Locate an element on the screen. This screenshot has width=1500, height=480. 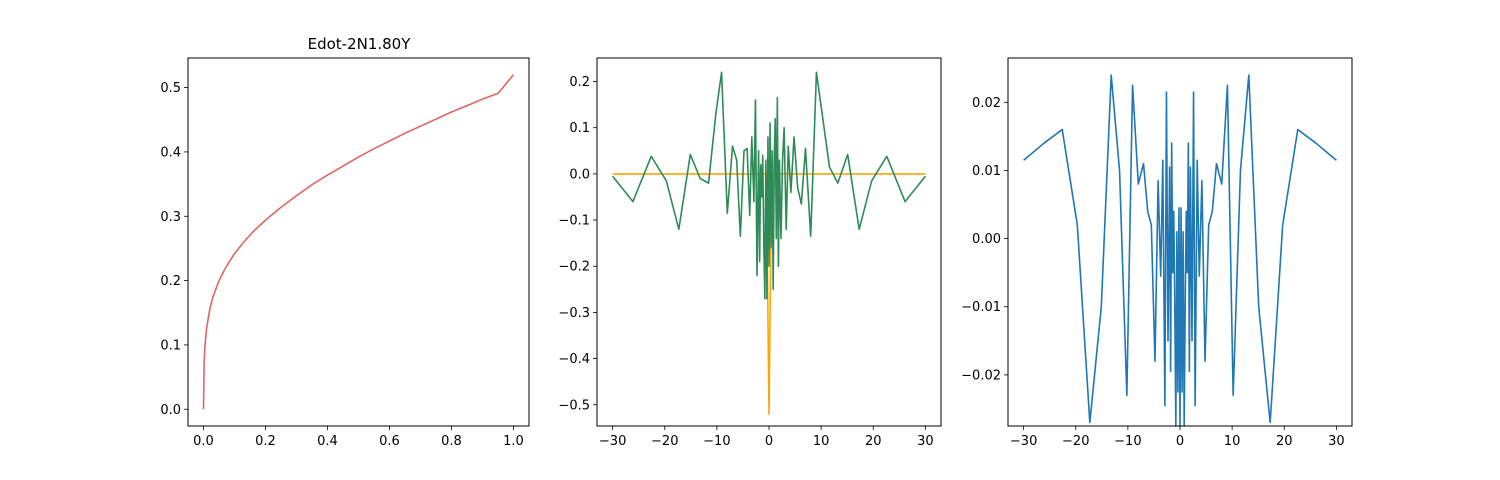
y-tick-label: 0.3 is located at coordinates (170, 217).